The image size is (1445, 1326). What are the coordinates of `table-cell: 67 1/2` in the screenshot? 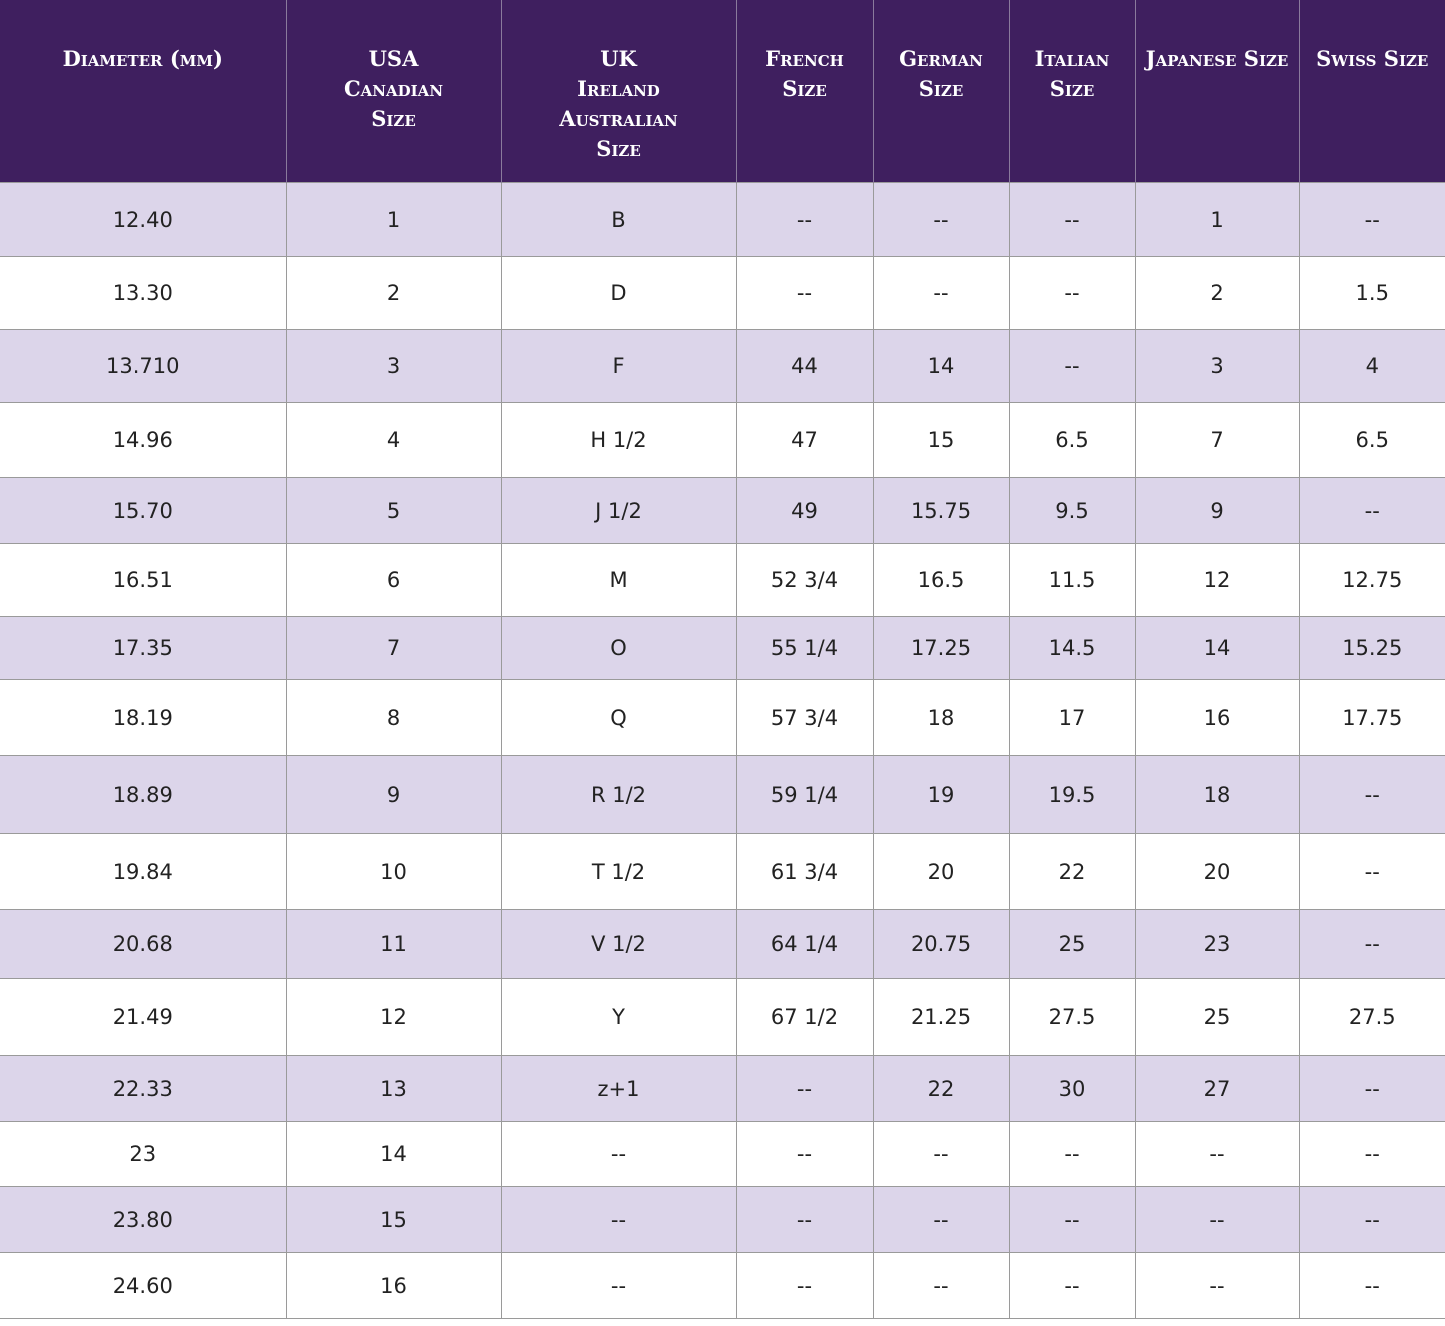 It's located at (804, 1017).